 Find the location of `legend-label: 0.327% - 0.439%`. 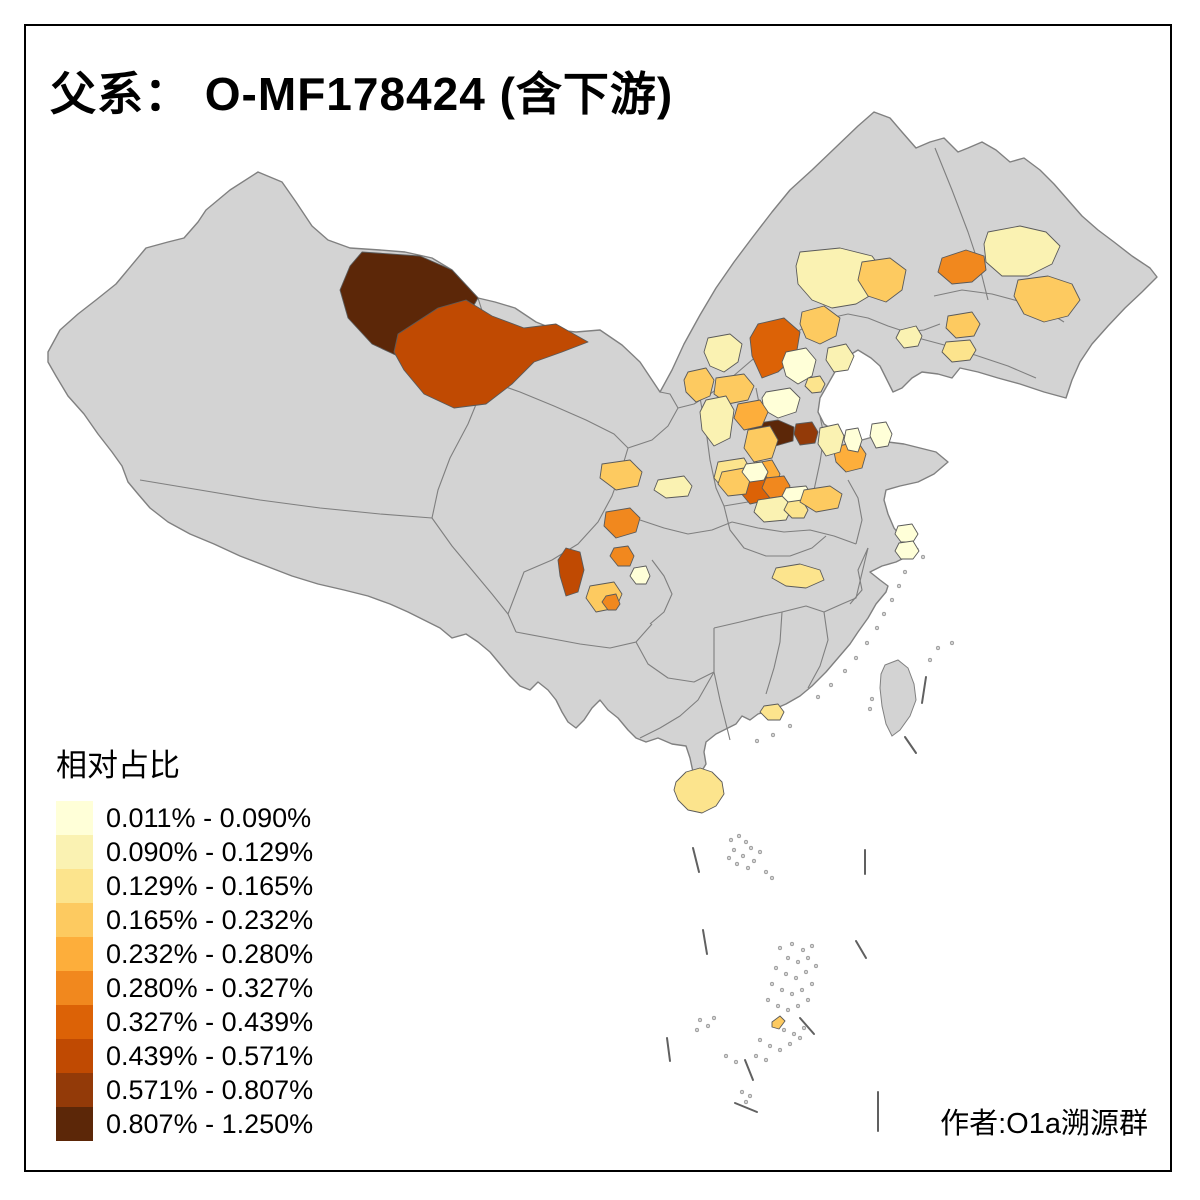

legend-label: 0.327% - 0.439% is located at coordinates (210, 1022).